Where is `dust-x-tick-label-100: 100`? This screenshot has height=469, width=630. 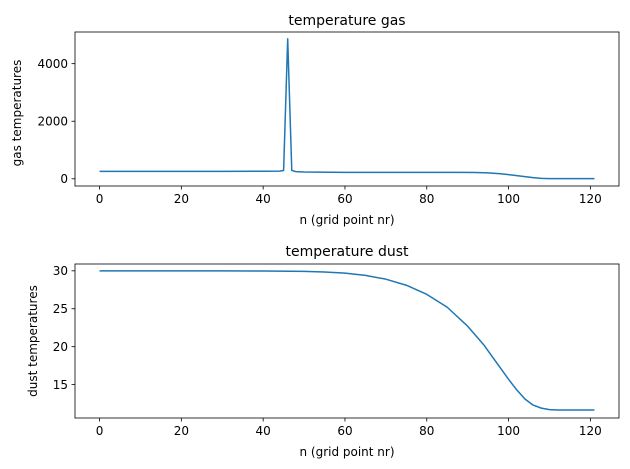 dust-x-tick-label-100: 100 is located at coordinates (508, 431).